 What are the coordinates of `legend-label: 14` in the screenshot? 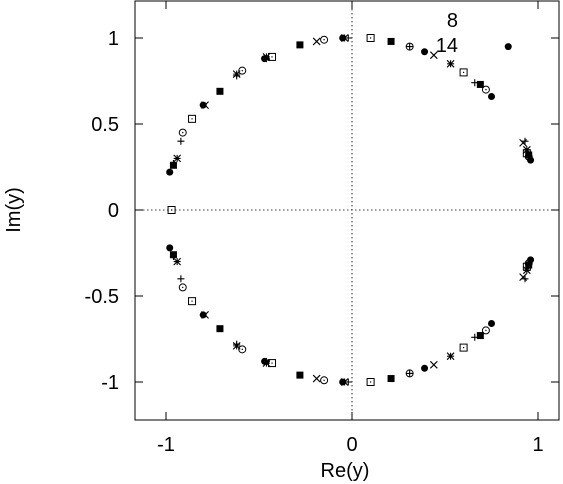 It's located at (447, 46).